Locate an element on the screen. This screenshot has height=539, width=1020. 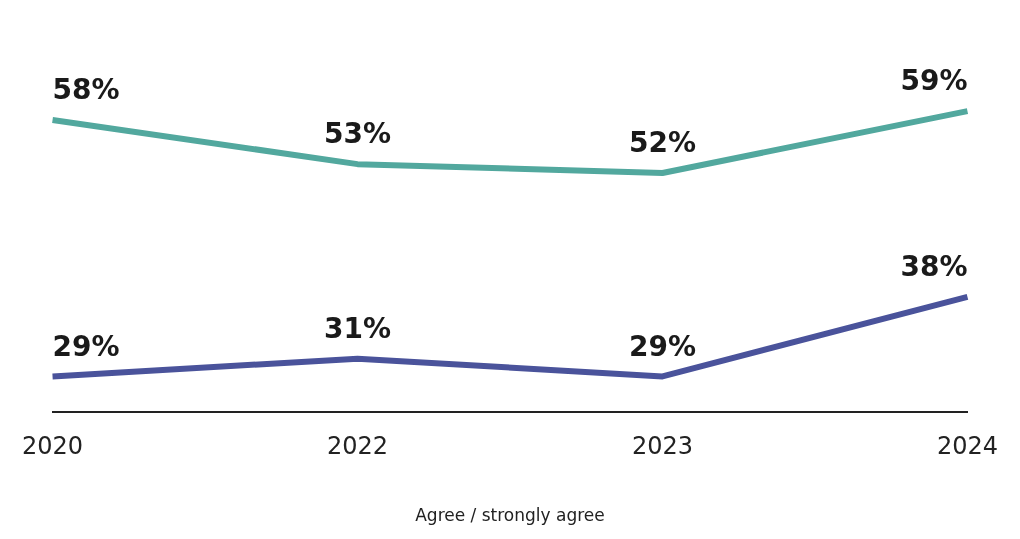
x-tick-label: 2020 is located at coordinates (53, 446).